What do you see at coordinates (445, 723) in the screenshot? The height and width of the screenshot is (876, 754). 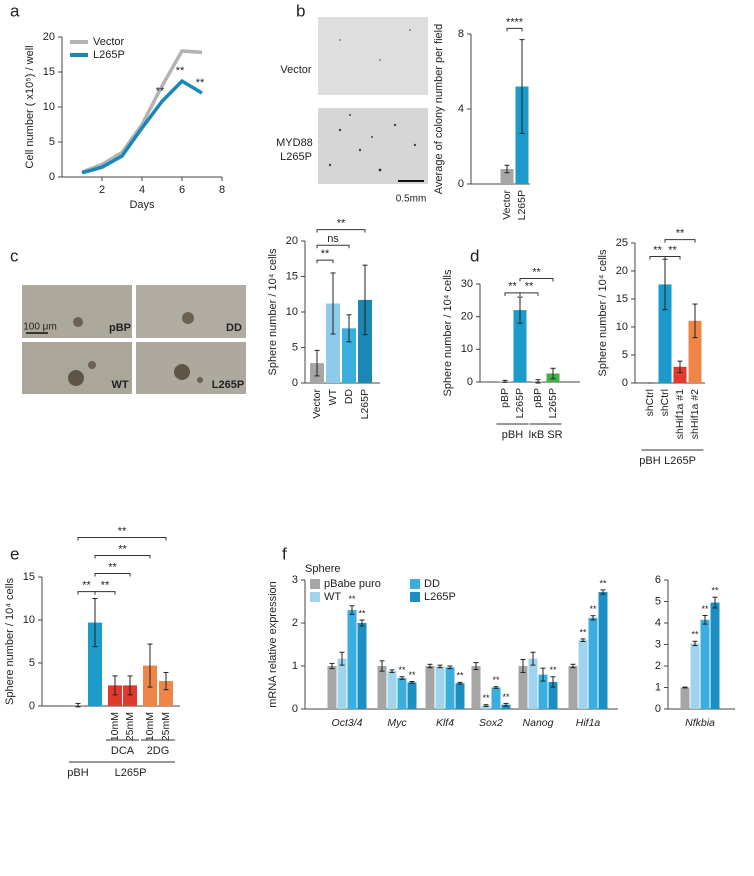 I see `x-tick-label: Klf4` at bounding box center [445, 723].